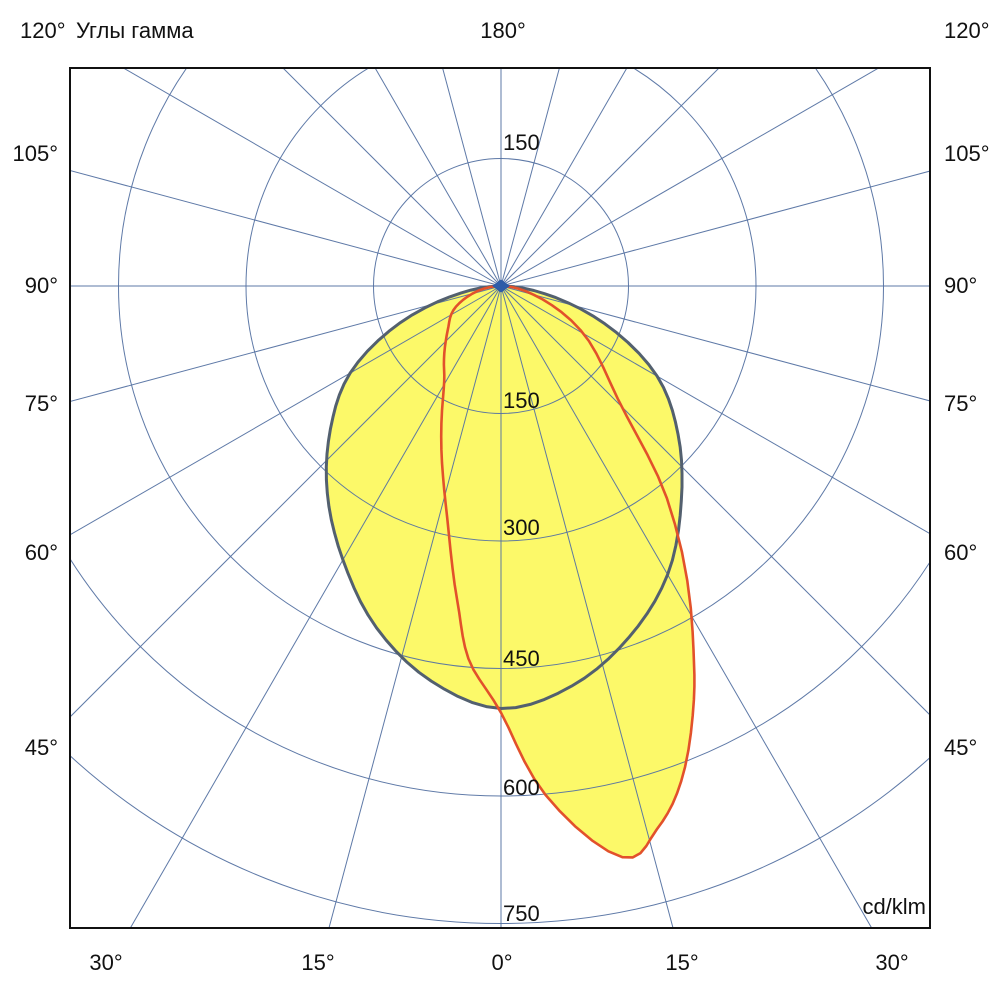 The image size is (1000, 1000). Describe the element at coordinates (967, 153) in the screenshot. I see `angle-label-105-right: 105°` at that location.